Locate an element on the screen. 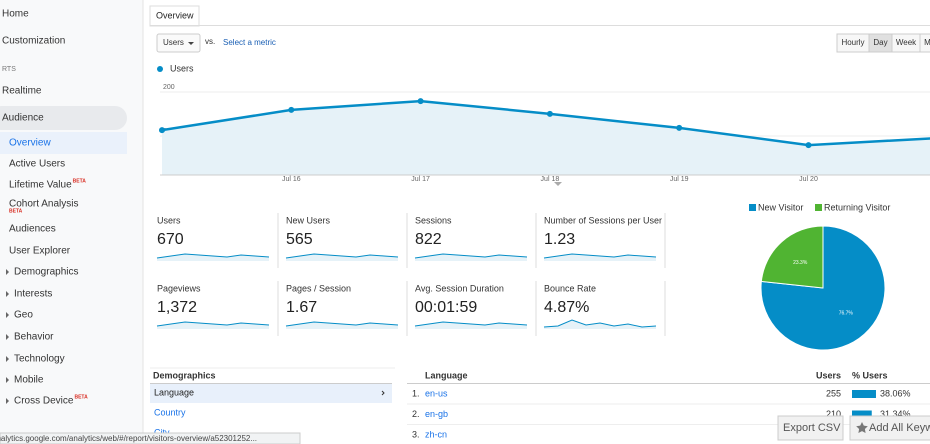  interval-label: M is located at coordinates (927, 42).